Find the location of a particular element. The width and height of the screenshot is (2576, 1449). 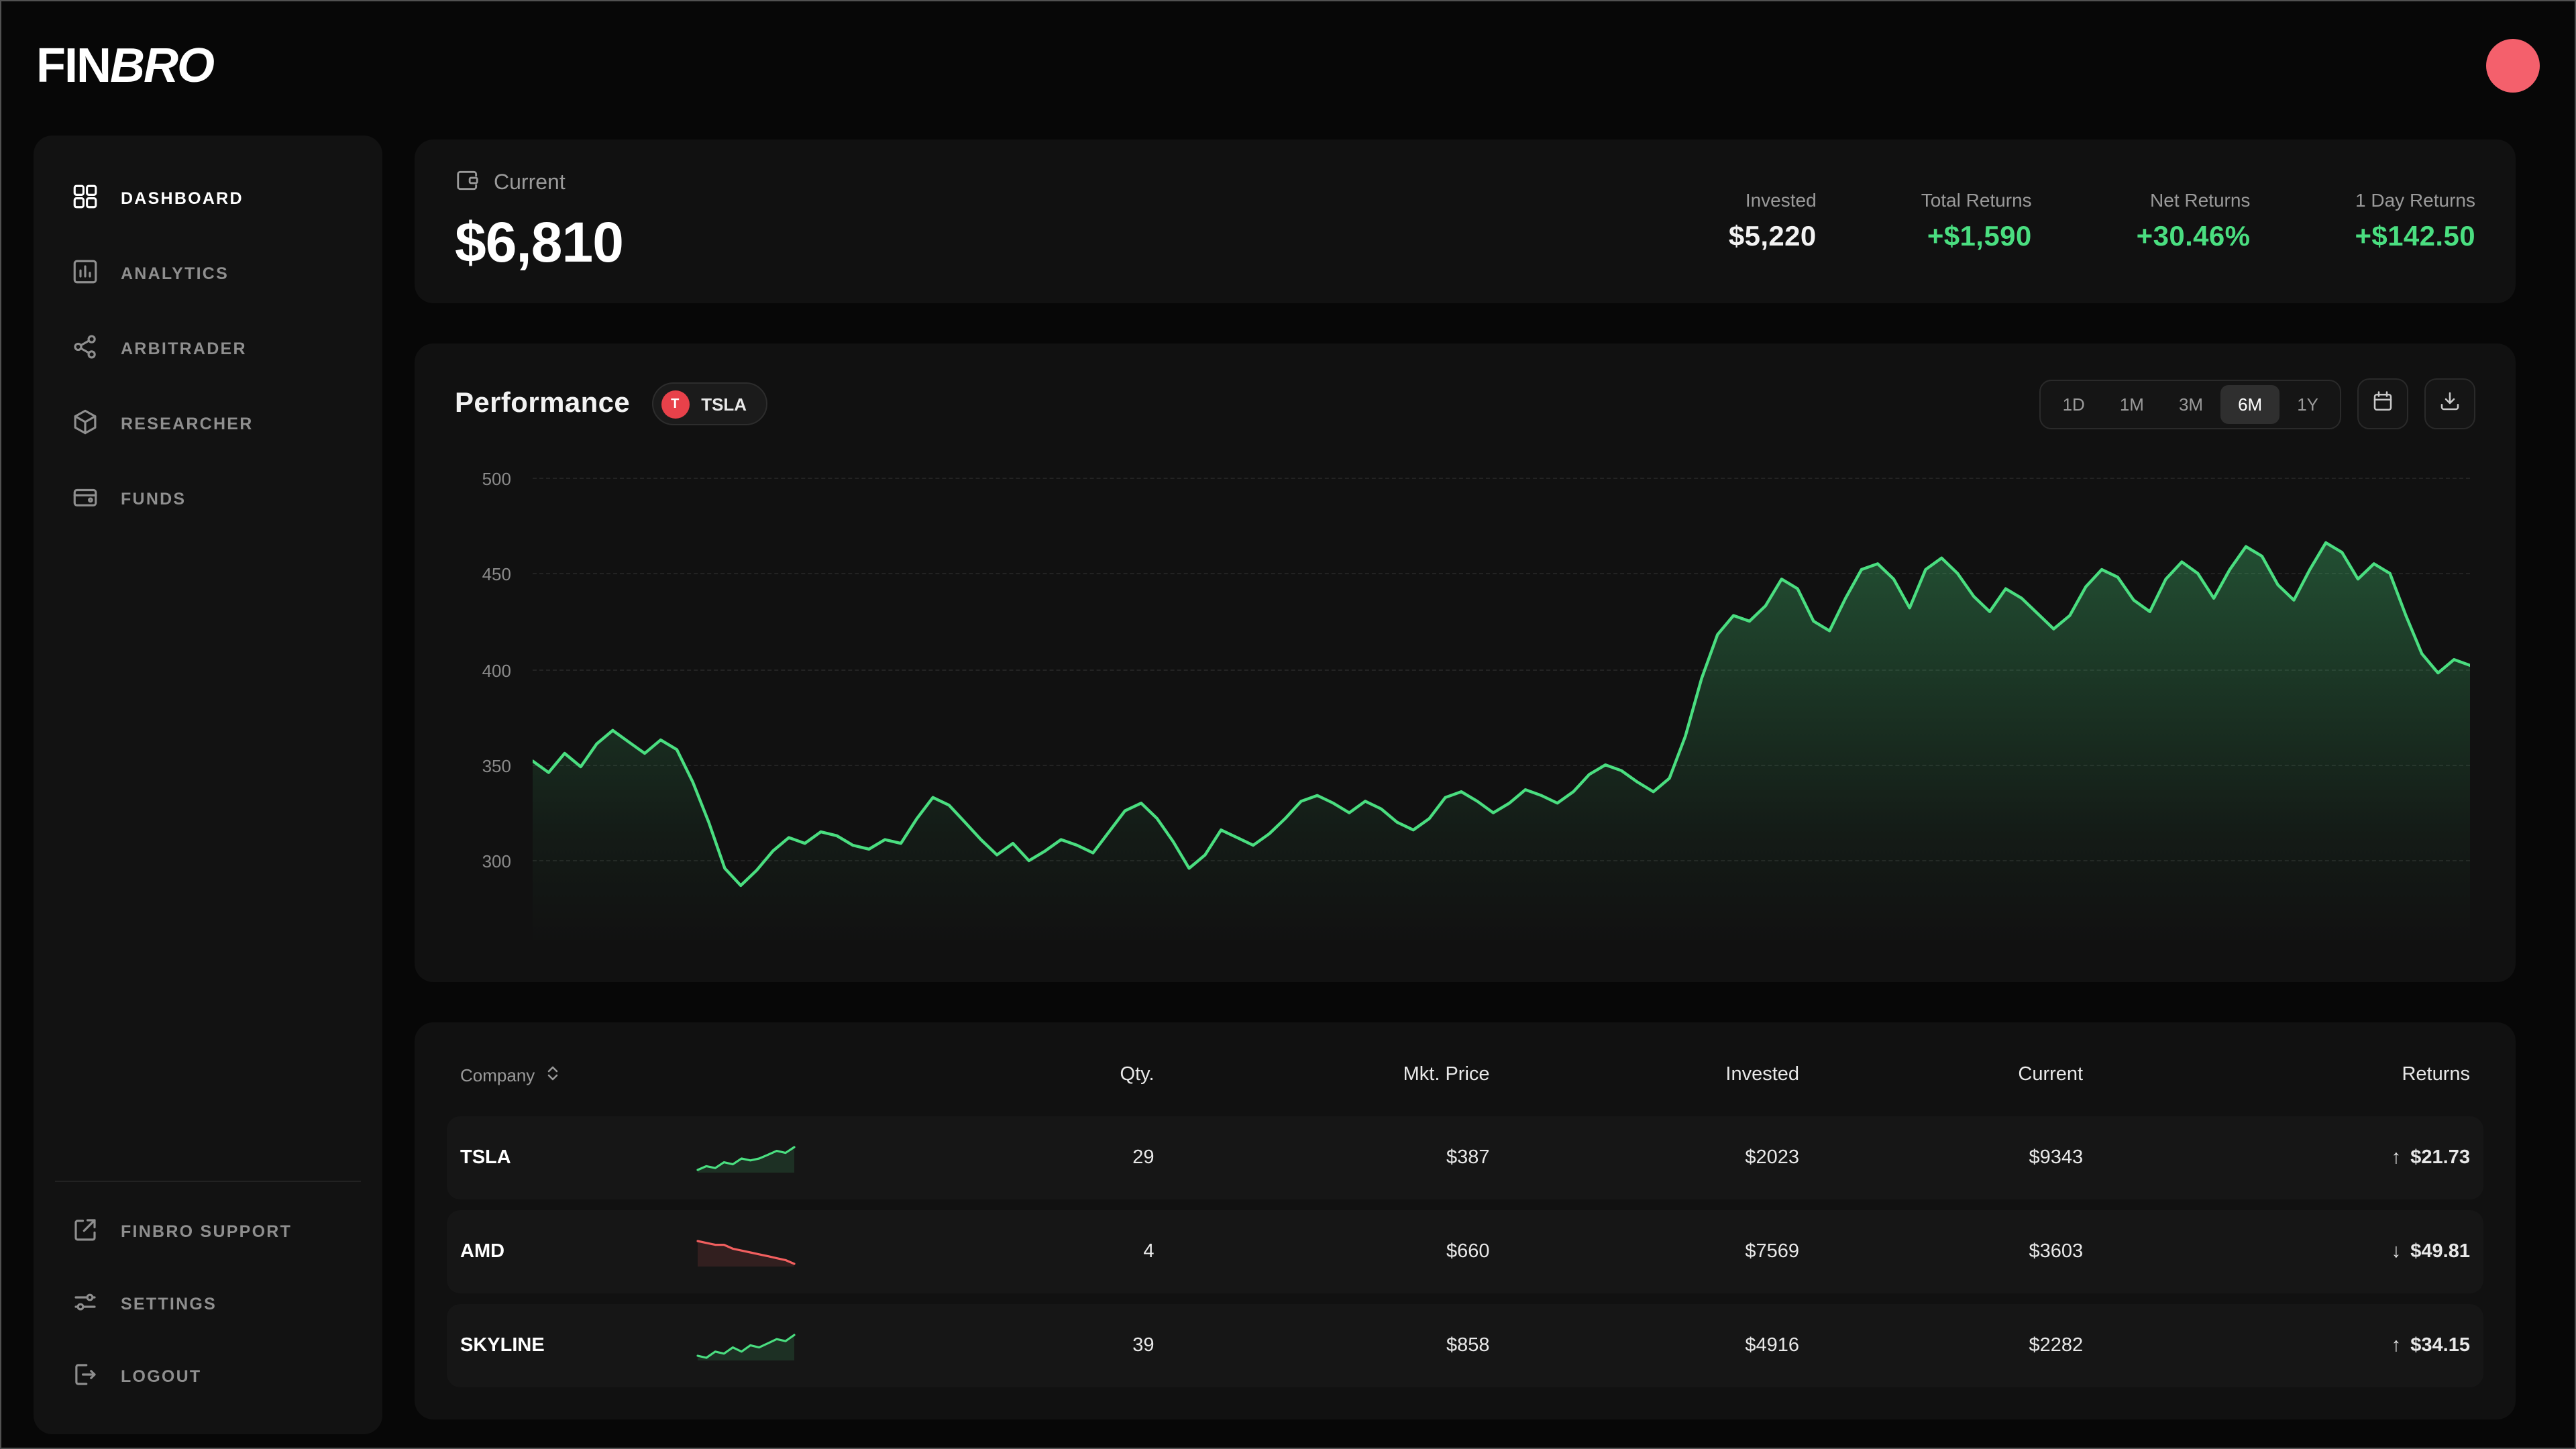

sparkline-down-icon is located at coordinates (746, 1253).